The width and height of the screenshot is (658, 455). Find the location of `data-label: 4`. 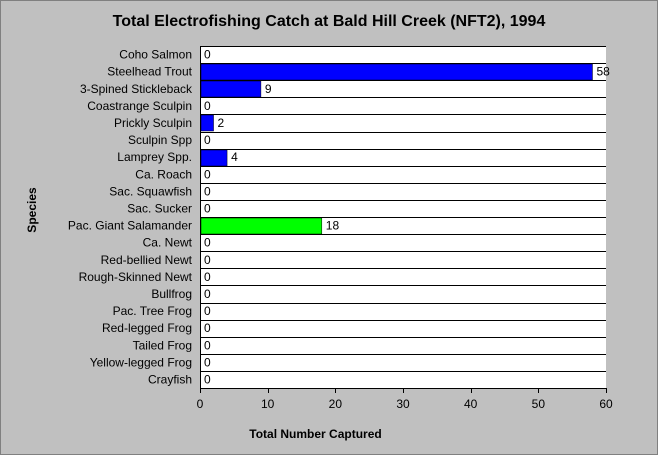

data-label: 4 is located at coordinates (234, 157).